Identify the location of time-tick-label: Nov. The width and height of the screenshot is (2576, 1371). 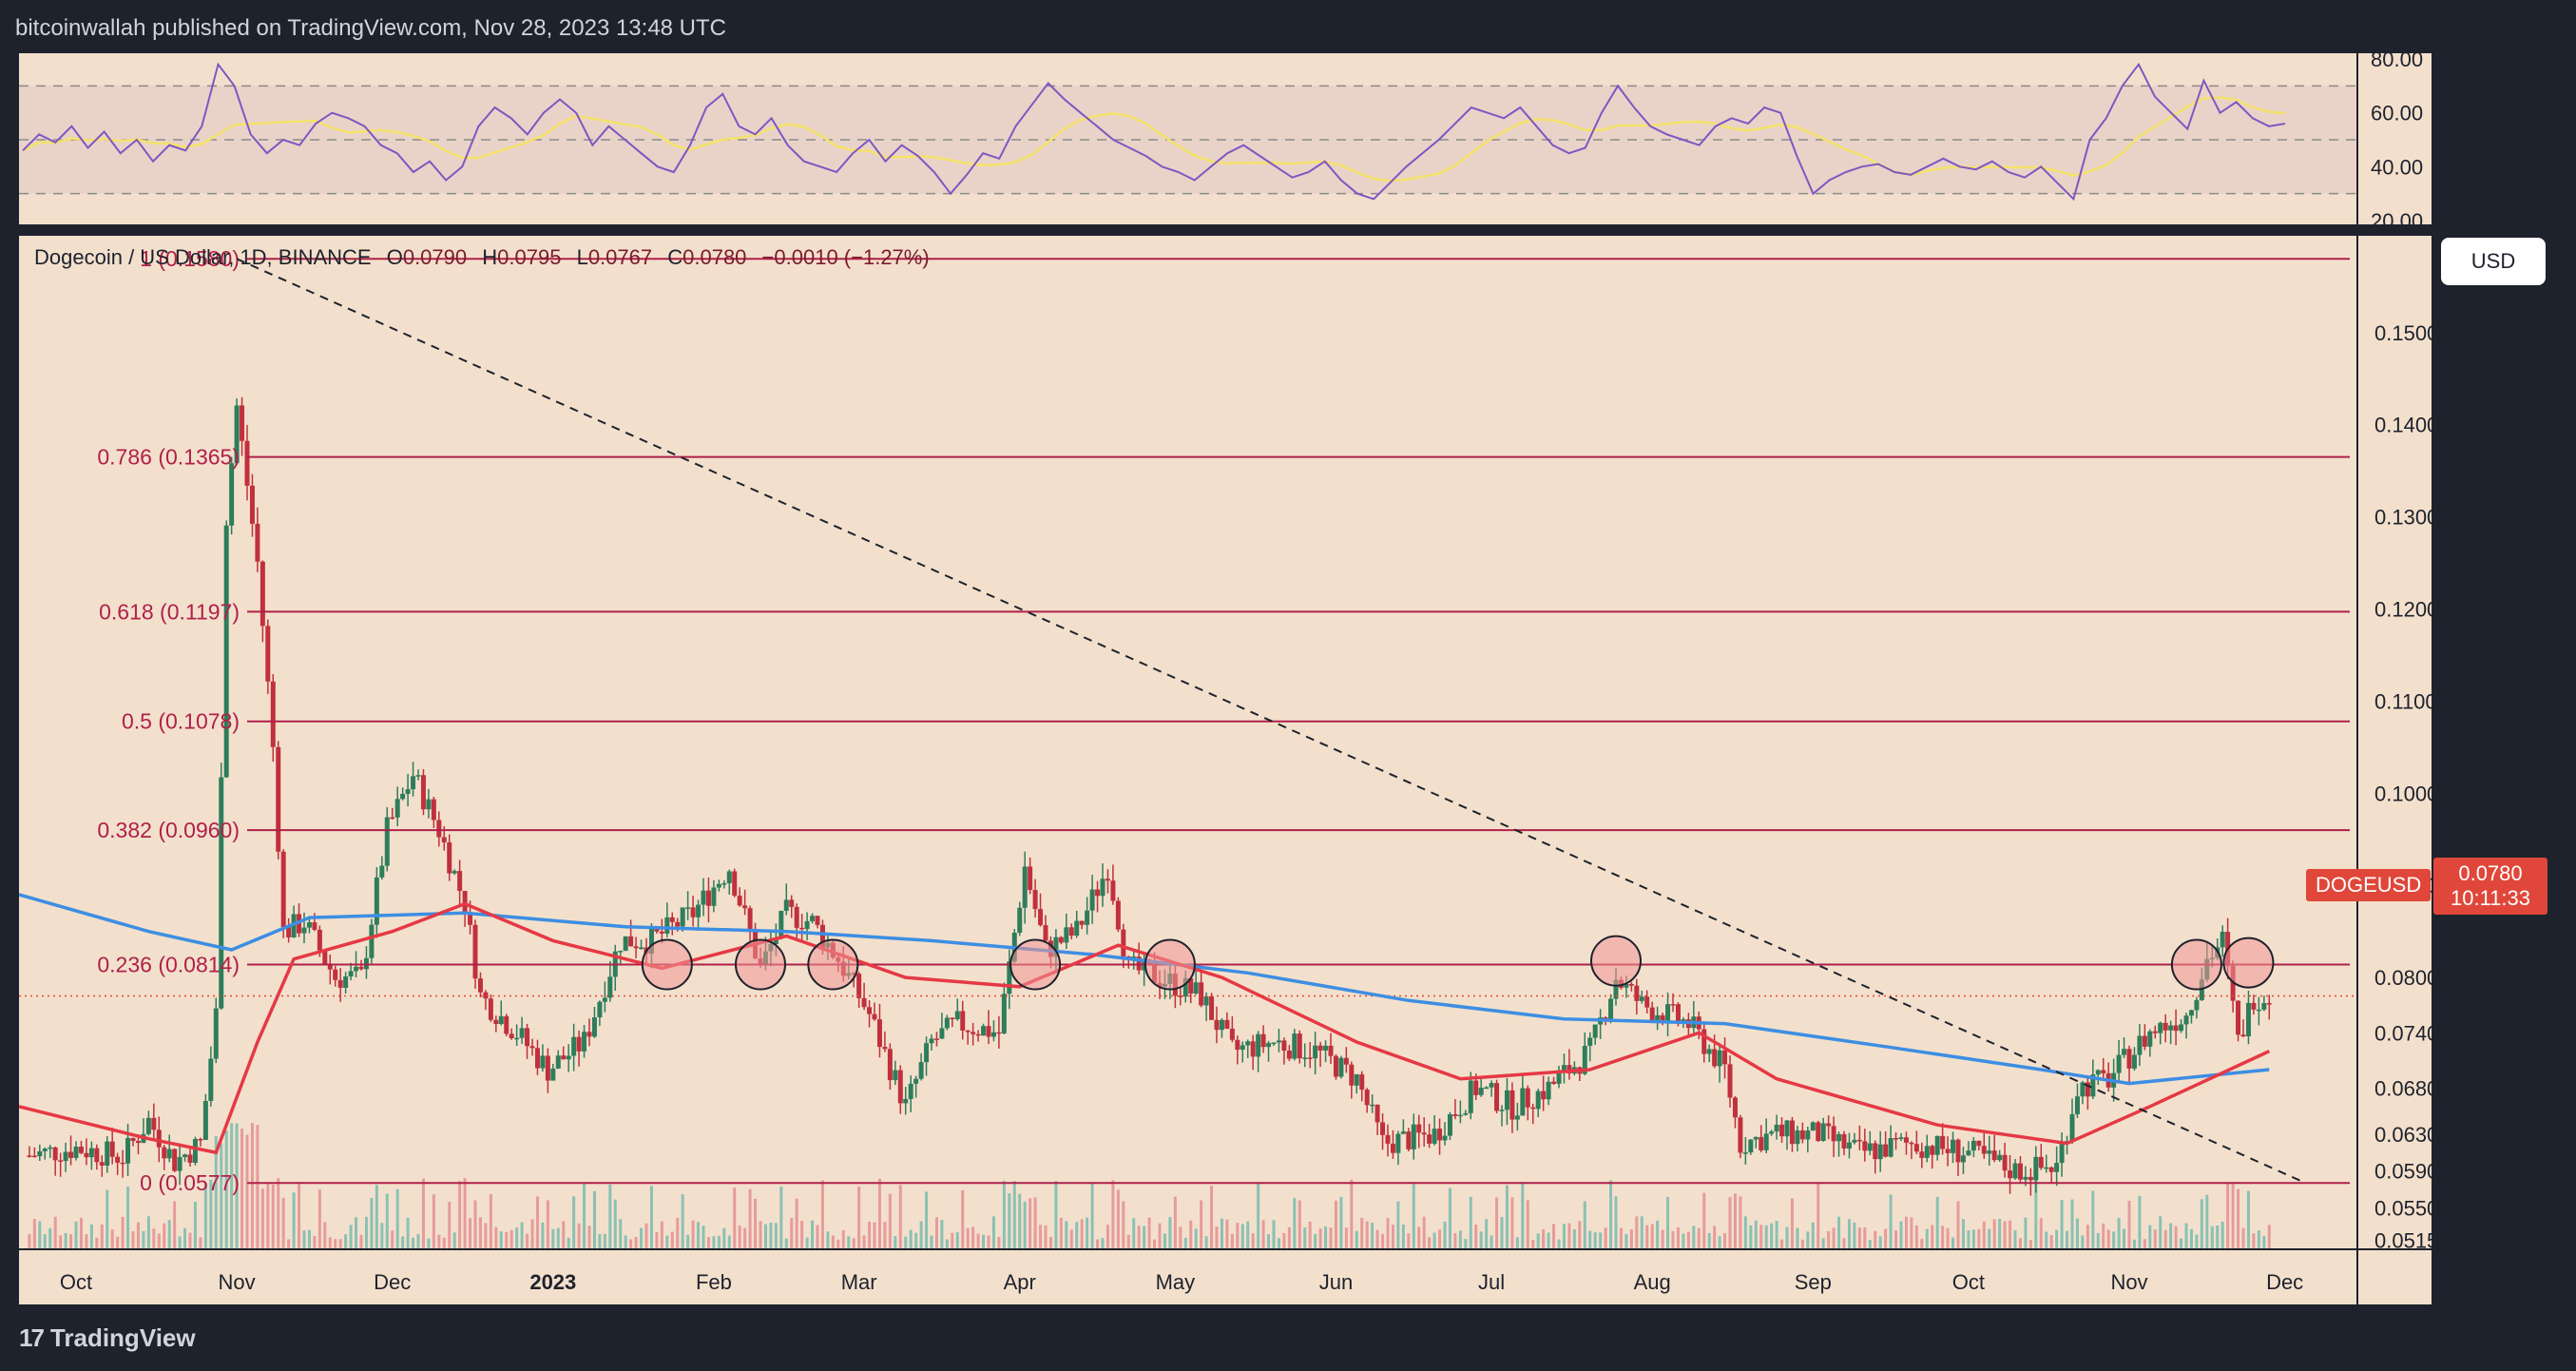
(237, 1282).